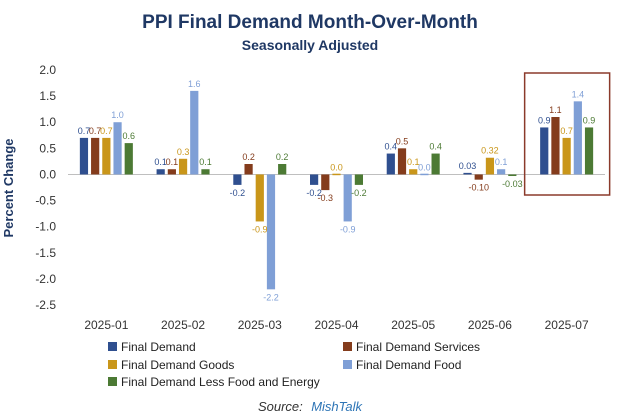 The image size is (621, 420). Describe the element at coordinates (567, 325) in the screenshot. I see `x-tick-label: 2025-07` at that location.